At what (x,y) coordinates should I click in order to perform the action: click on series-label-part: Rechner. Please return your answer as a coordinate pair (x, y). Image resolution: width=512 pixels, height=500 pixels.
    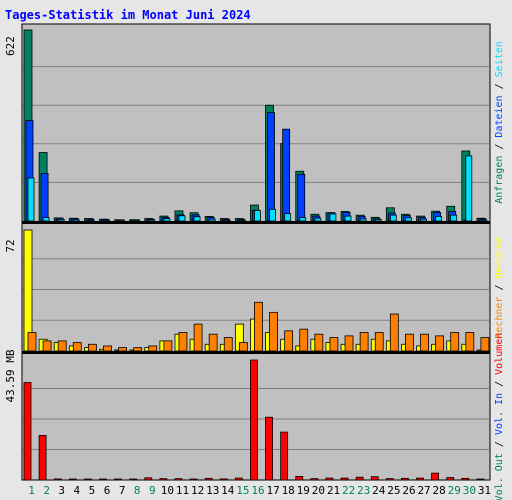
    Looking at the image, I should click on (499, 318).